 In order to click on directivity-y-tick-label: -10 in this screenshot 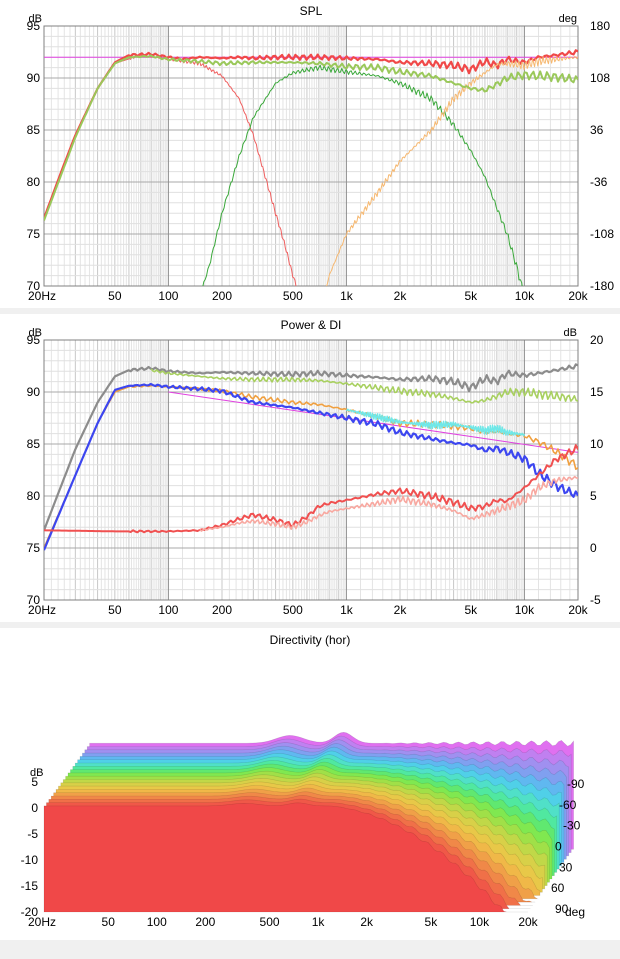, I will do `click(30, 860)`.